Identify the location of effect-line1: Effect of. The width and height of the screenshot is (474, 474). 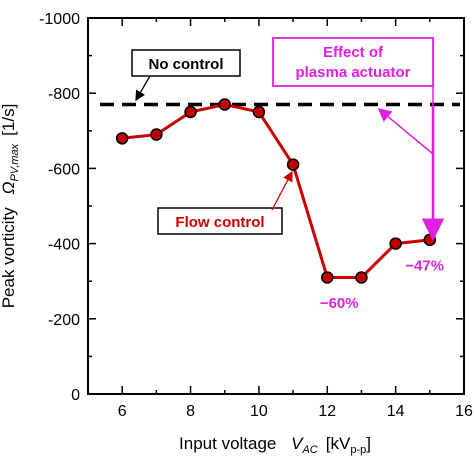
(353, 52).